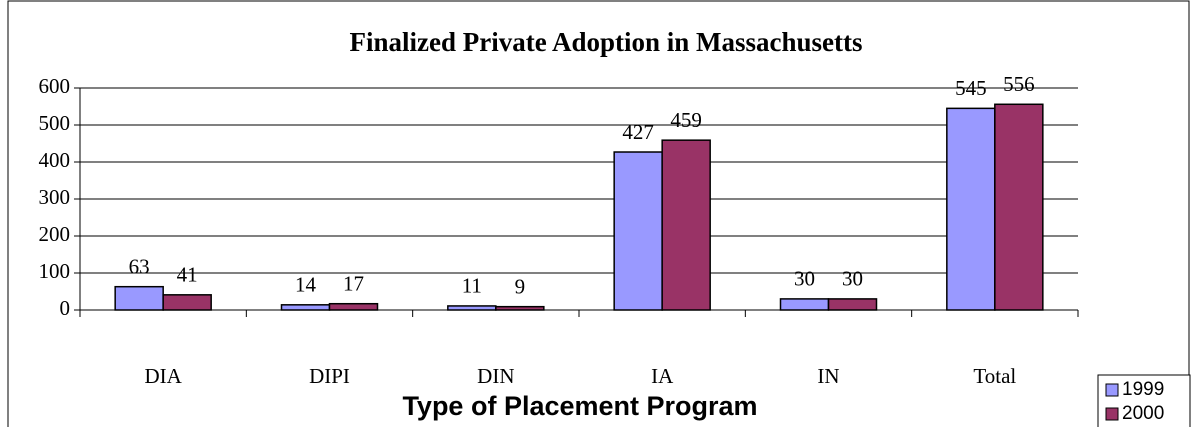  I want to click on data-label: 9, so click(520, 286).